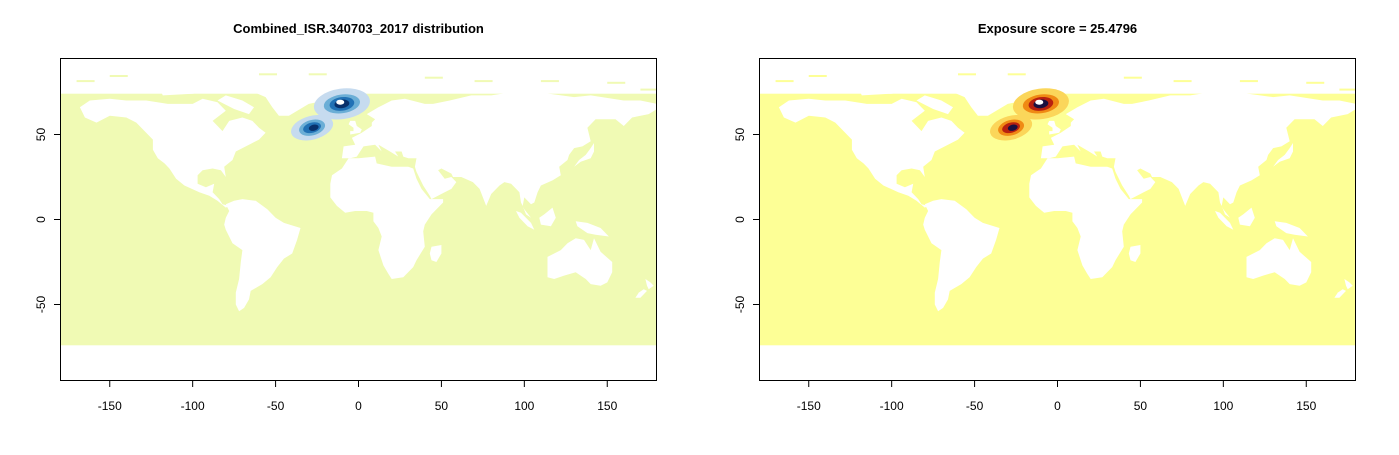  I want to click on panel-title-distribution: Combined_ISR.340703_2017 distribution, so click(358, 28).